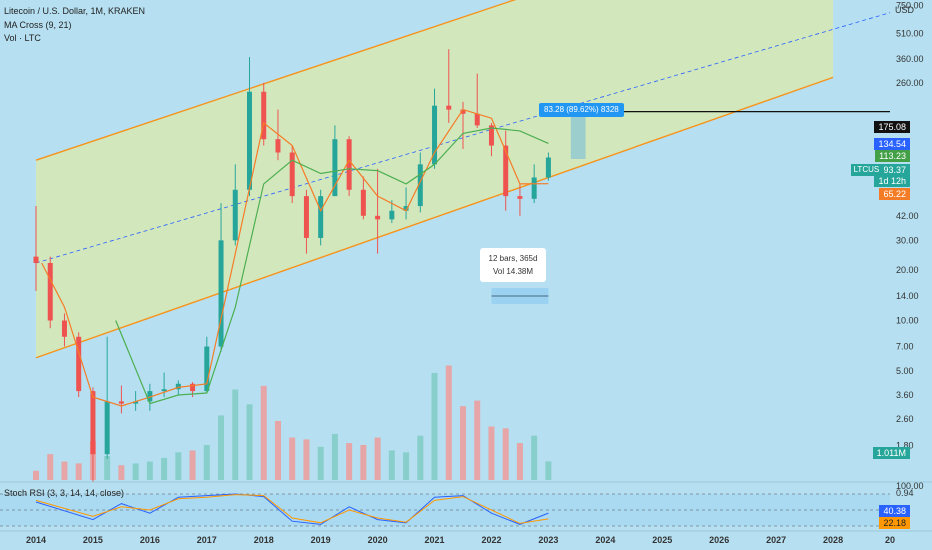  What do you see at coordinates (64, 493) in the screenshot?
I see `stoch-rsi-label: Stoch RSI (3, 3, 14, 14, close)` at bounding box center [64, 493].